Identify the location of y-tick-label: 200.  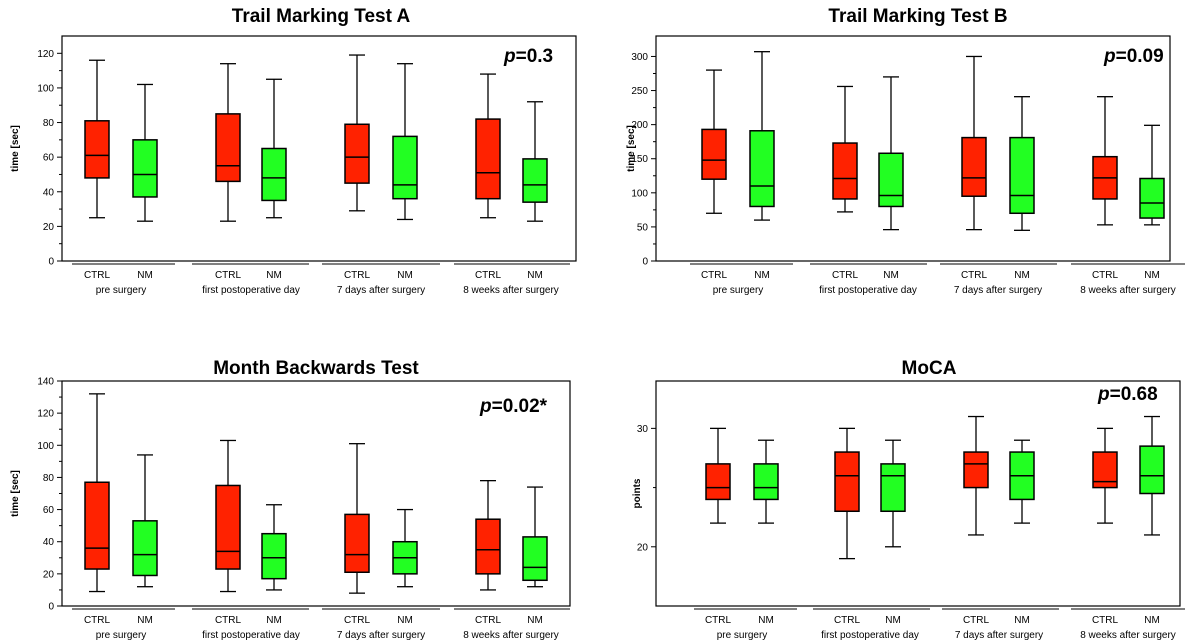
(639, 125).